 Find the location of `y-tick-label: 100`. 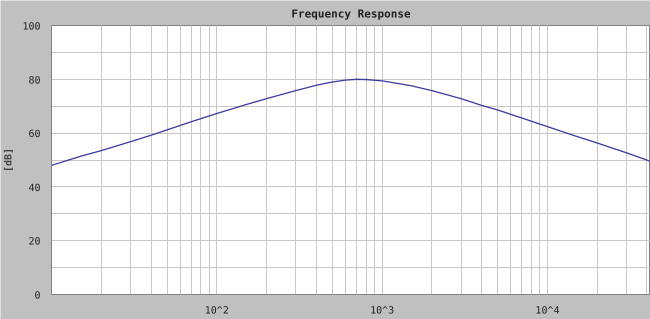

y-tick-label: 100 is located at coordinates (31, 27).